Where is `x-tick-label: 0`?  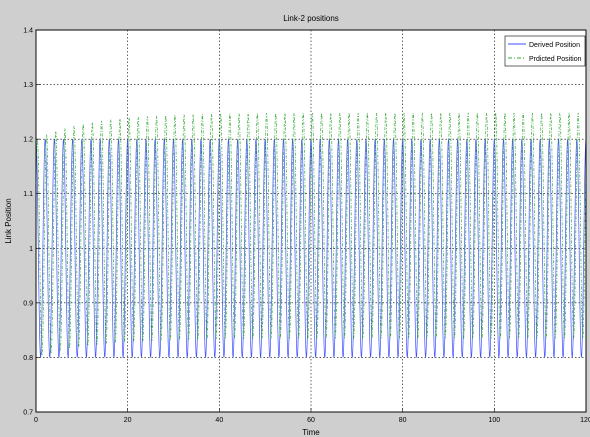 x-tick-label: 0 is located at coordinates (36, 420).